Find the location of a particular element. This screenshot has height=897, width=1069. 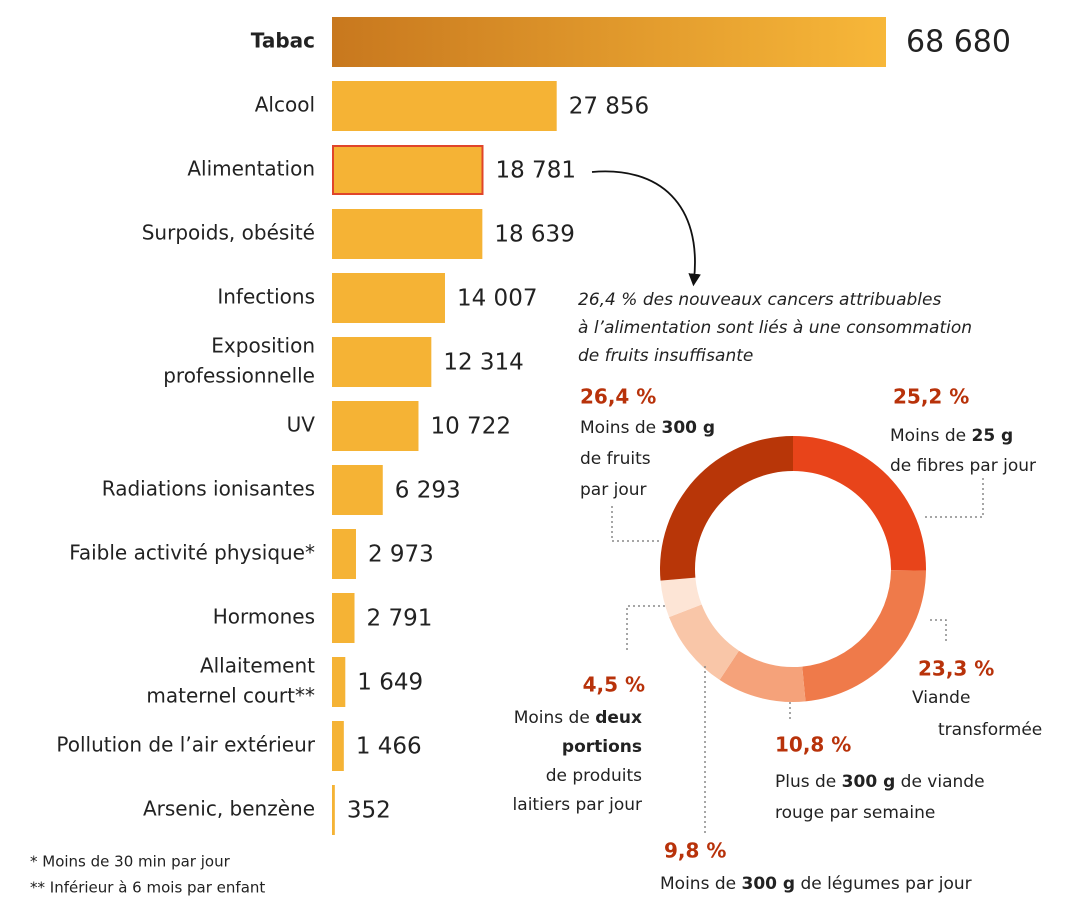

segment-label: Moins de 300 g is located at coordinates (647, 428).